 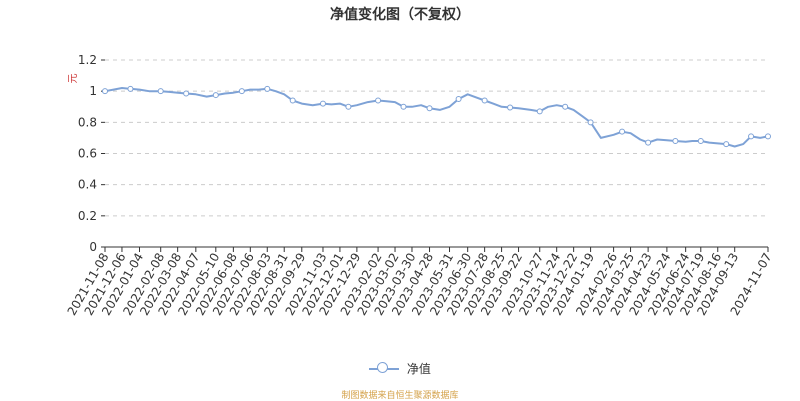 I want to click on legend: 净值, so click(x=400, y=368).